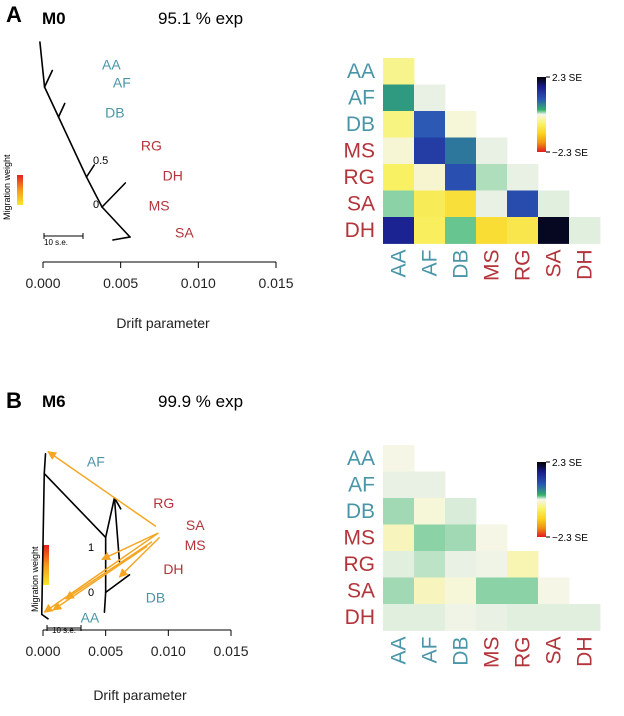  What do you see at coordinates (96, 205) in the screenshot?
I see `weight-tick-low: 0` at bounding box center [96, 205].